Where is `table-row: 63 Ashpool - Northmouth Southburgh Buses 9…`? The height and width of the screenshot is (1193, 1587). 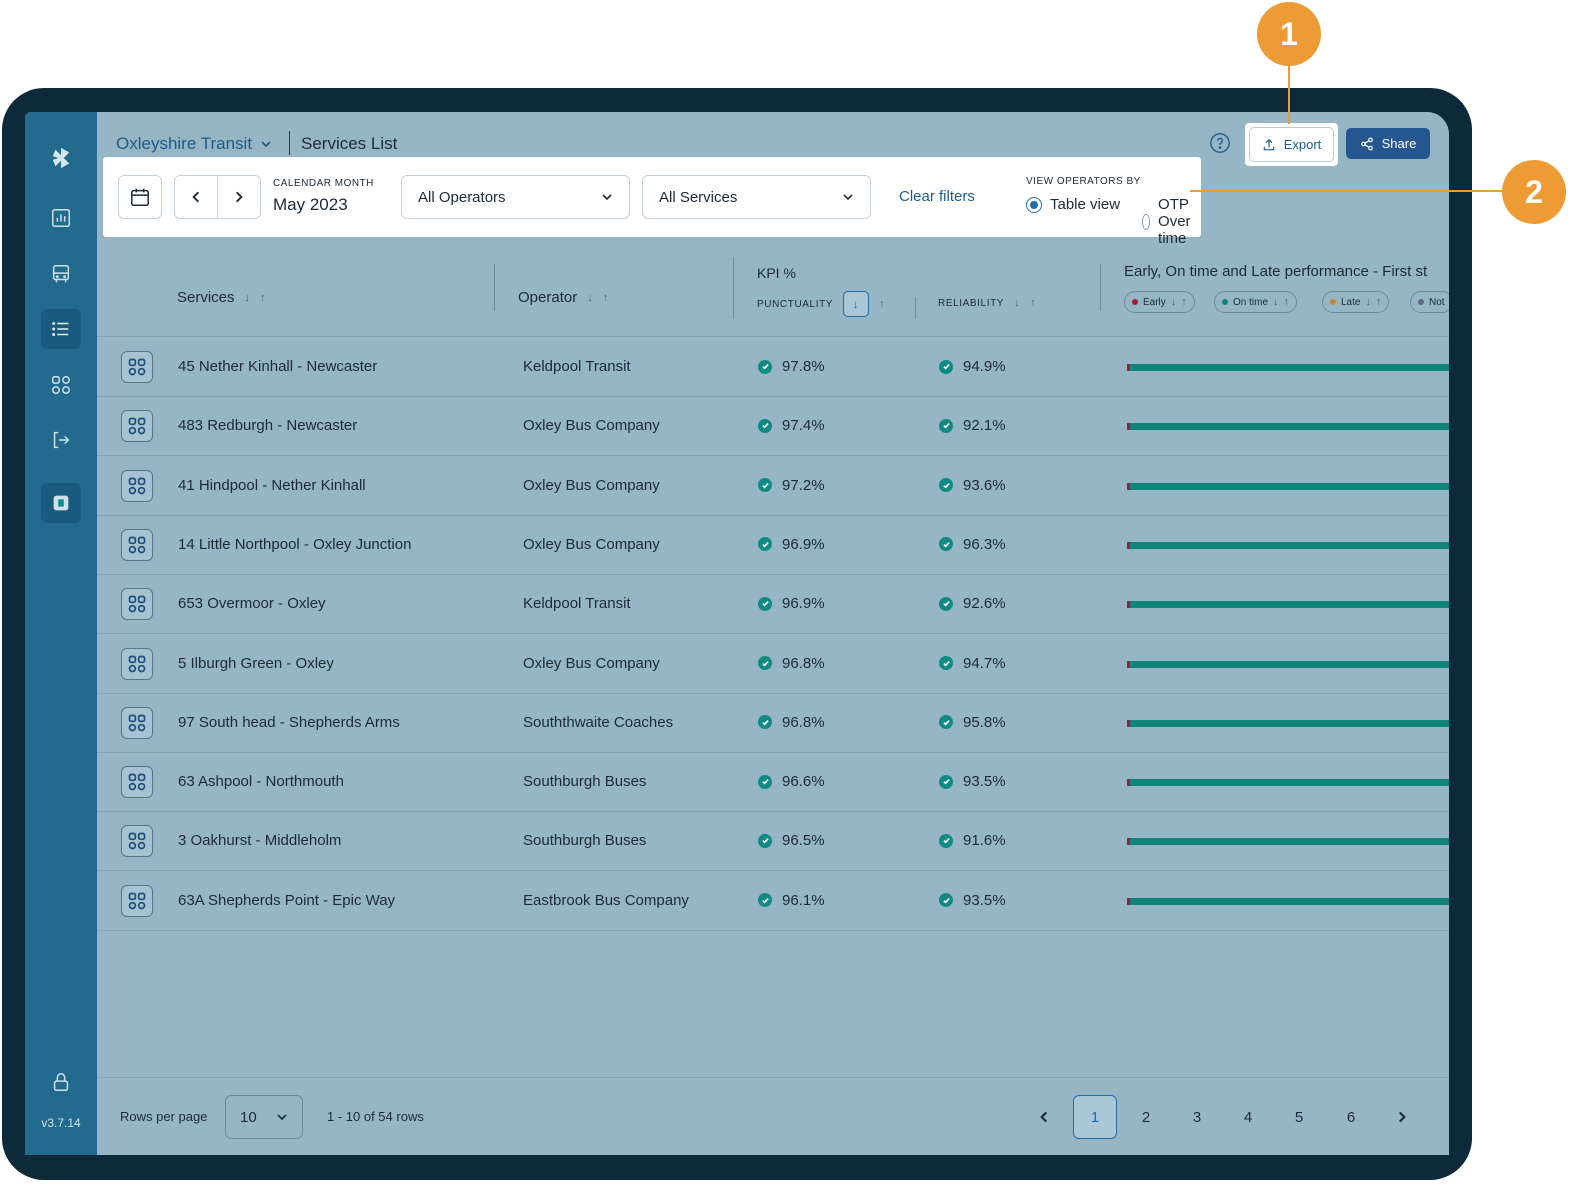 table-row: 63 Ashpool - Northmouth Southburgh Buses 9… is located at coordinates (773, 783).